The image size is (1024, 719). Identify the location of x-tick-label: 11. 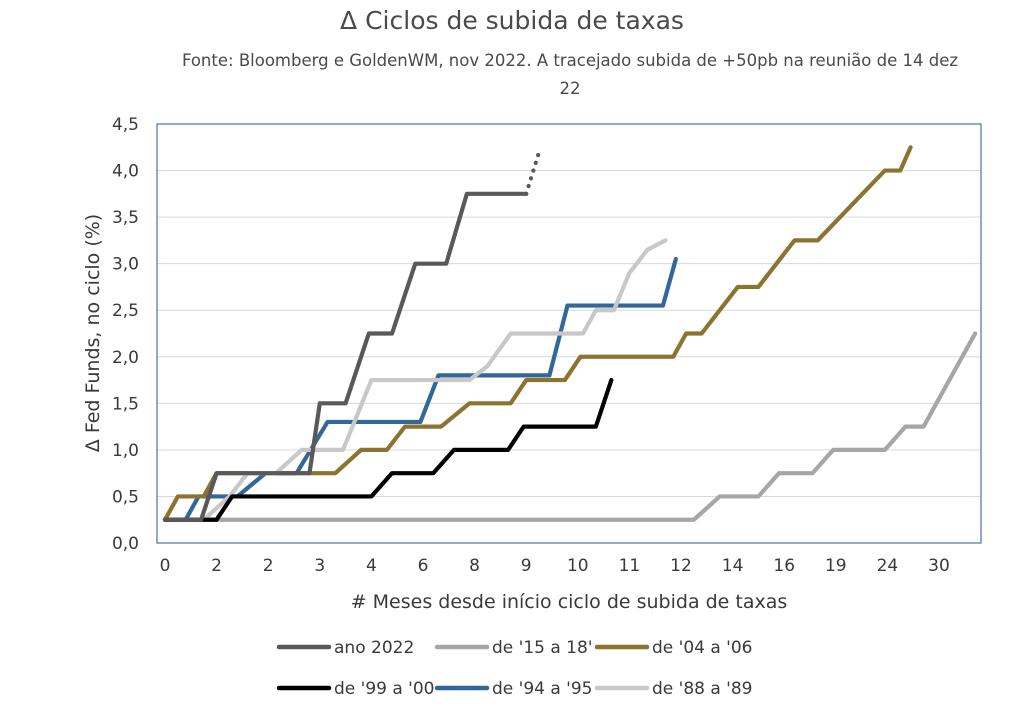
(630, 566).